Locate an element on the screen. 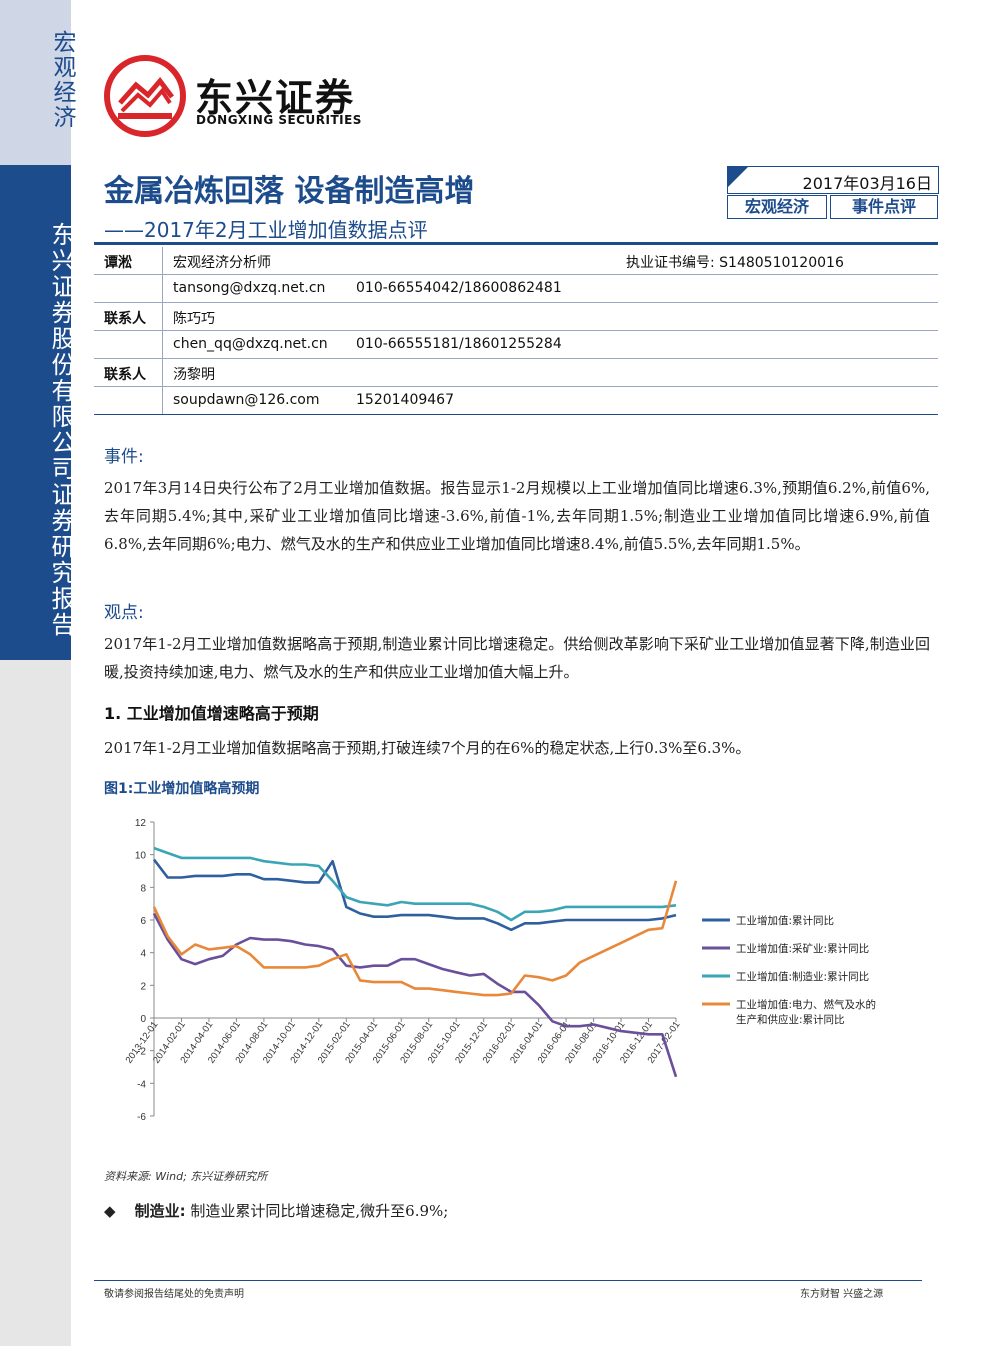 The image size is (993, 1346). section-heading: 1. 工业增加值增速略高于预期 is located at coordinates (211, 713).